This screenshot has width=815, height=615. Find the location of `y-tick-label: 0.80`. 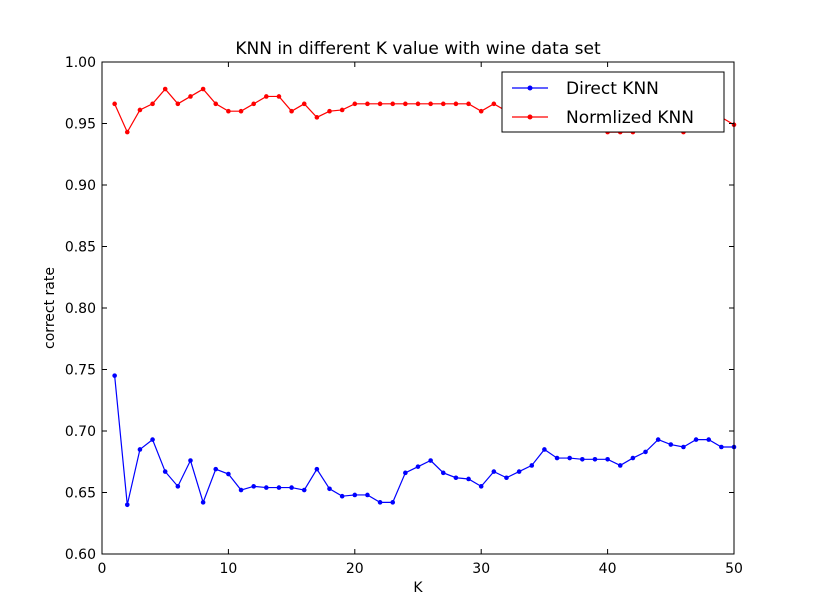

y-tick-label: 0.80 is located at coordinates (80, 309).